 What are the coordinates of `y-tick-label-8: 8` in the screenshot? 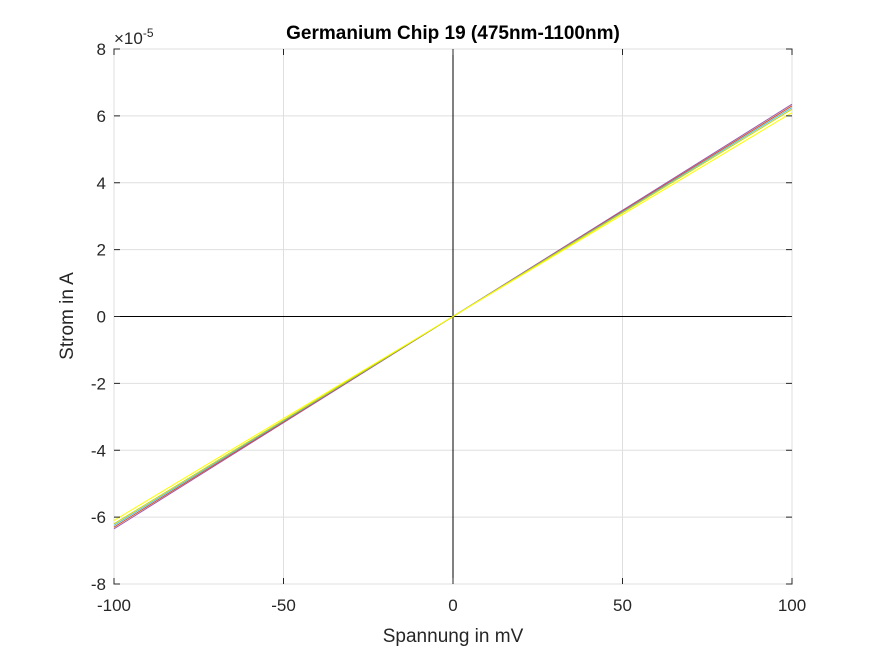 It's located at (101, 49).